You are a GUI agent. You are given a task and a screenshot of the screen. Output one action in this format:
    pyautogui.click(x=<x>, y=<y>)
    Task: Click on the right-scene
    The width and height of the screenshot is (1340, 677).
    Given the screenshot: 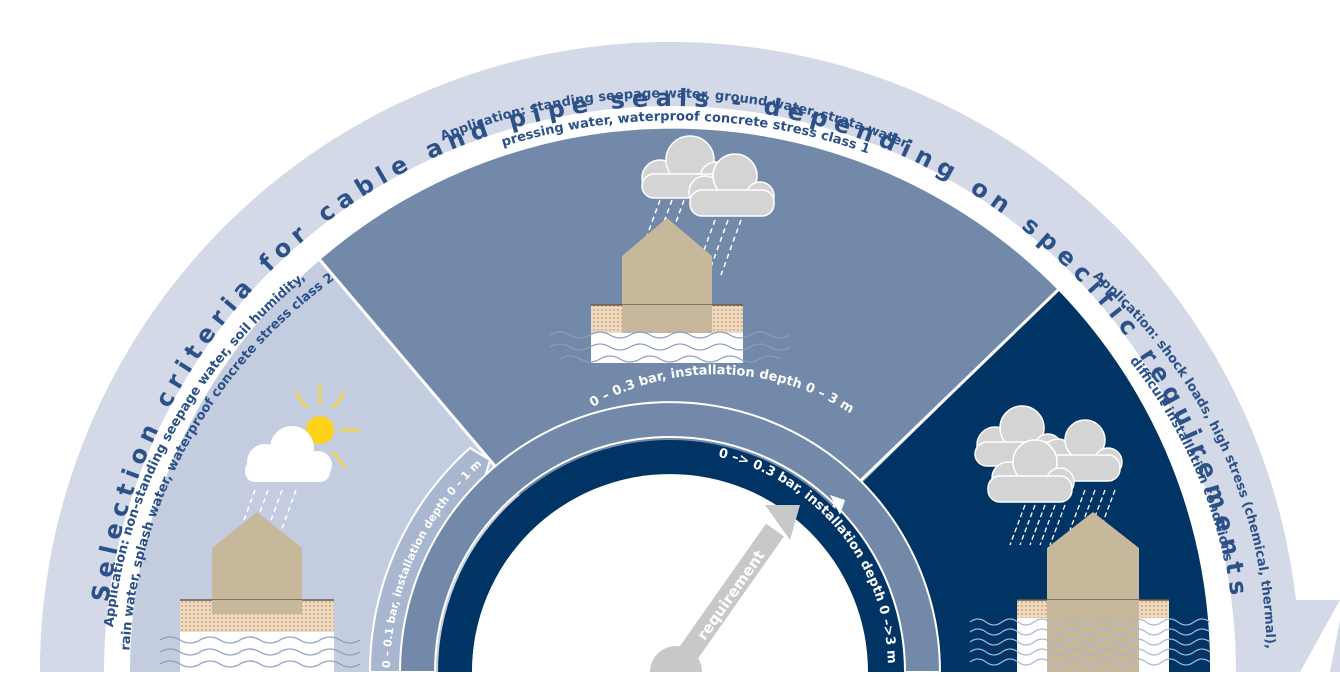 What is the action you would take?
    pyautogui.click(x=1090, y=538)
    